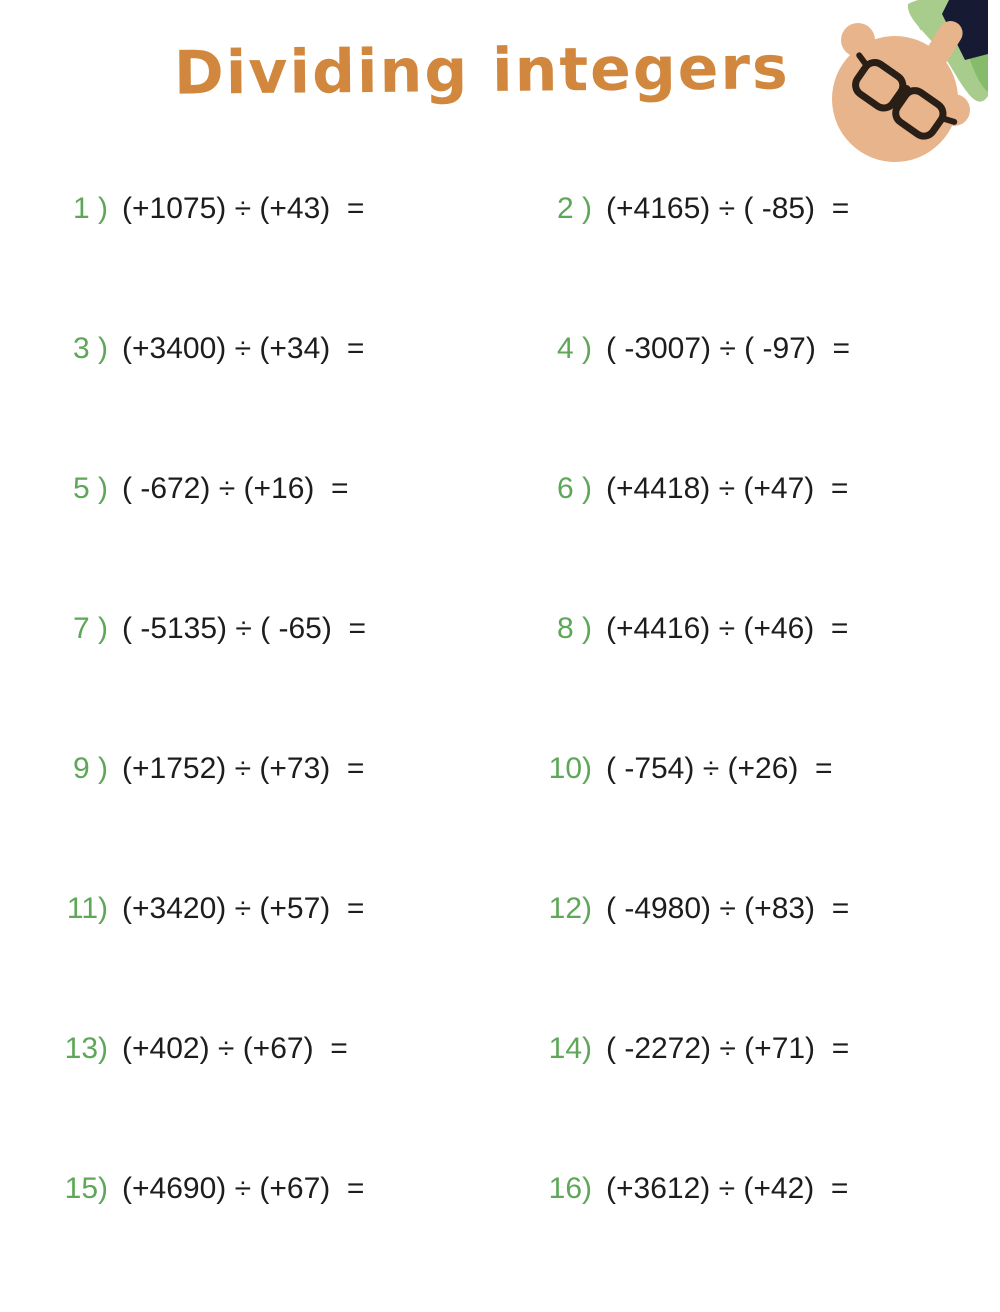  I want to click on problem-number: 9 ), so click(90, 768).